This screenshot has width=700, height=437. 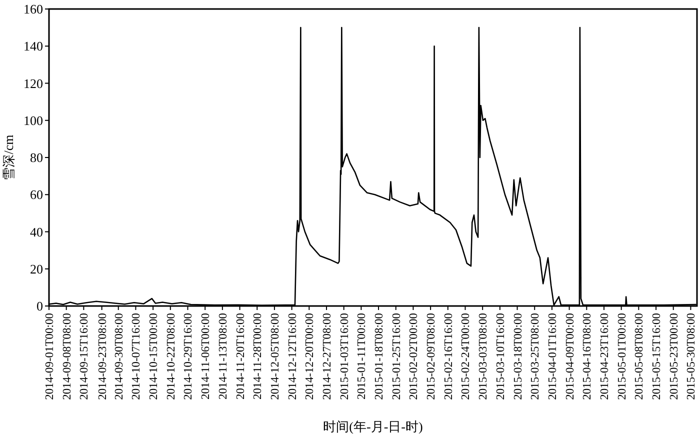 What do you see at coordinates (448, 356) in the screenshot?
I see `x-tick-label: 2015-02-16T16:00` at bounding box center [448, 356].